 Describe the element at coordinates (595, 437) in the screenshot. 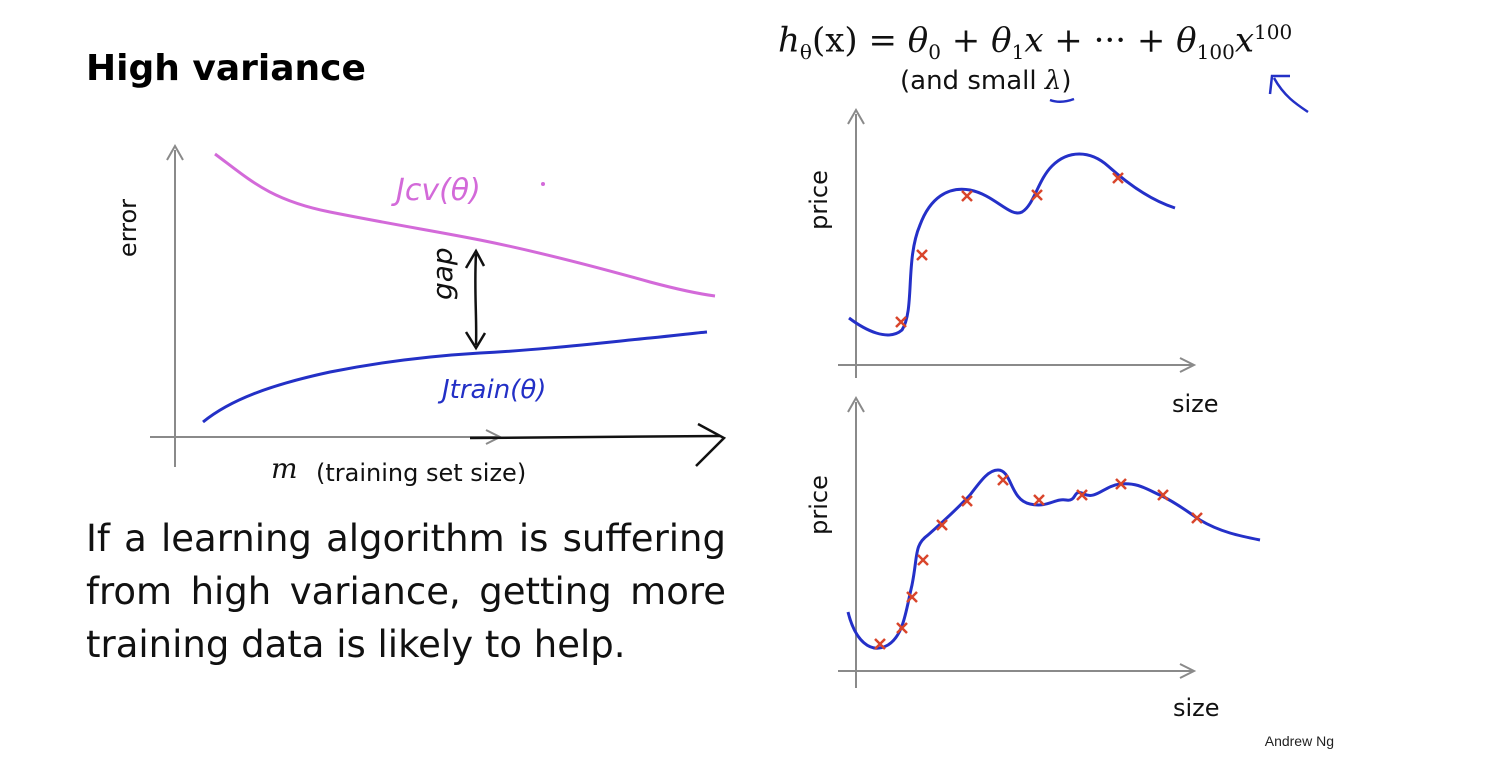

I see `lc-x-axis-handdrawn` at that location.